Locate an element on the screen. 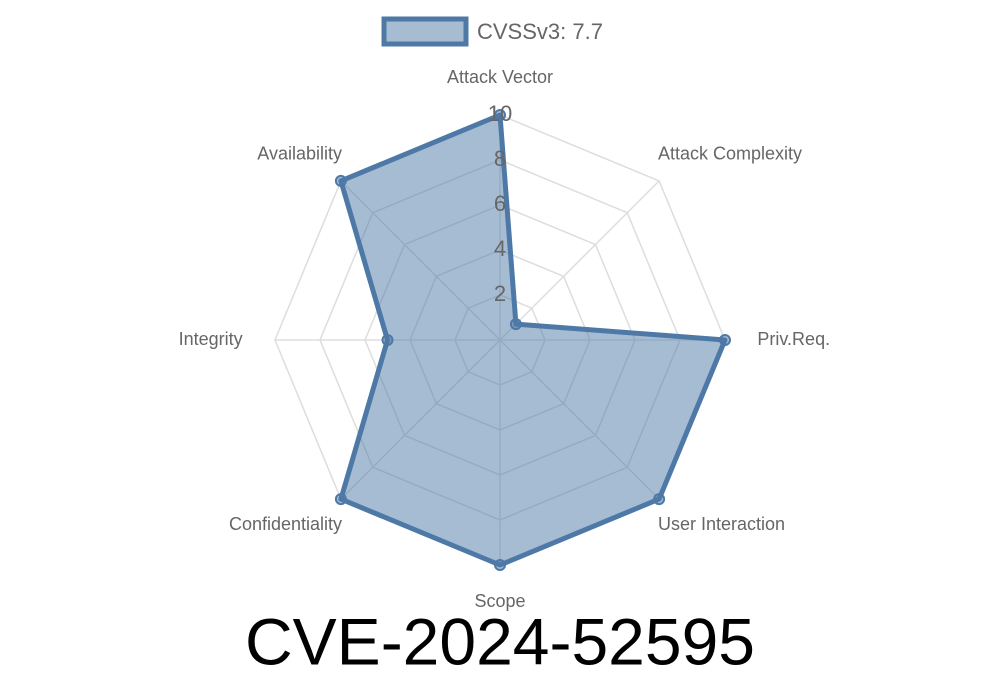 The image size is (1000, 700). tick-label: 2 is located at coordinates (500, 293).